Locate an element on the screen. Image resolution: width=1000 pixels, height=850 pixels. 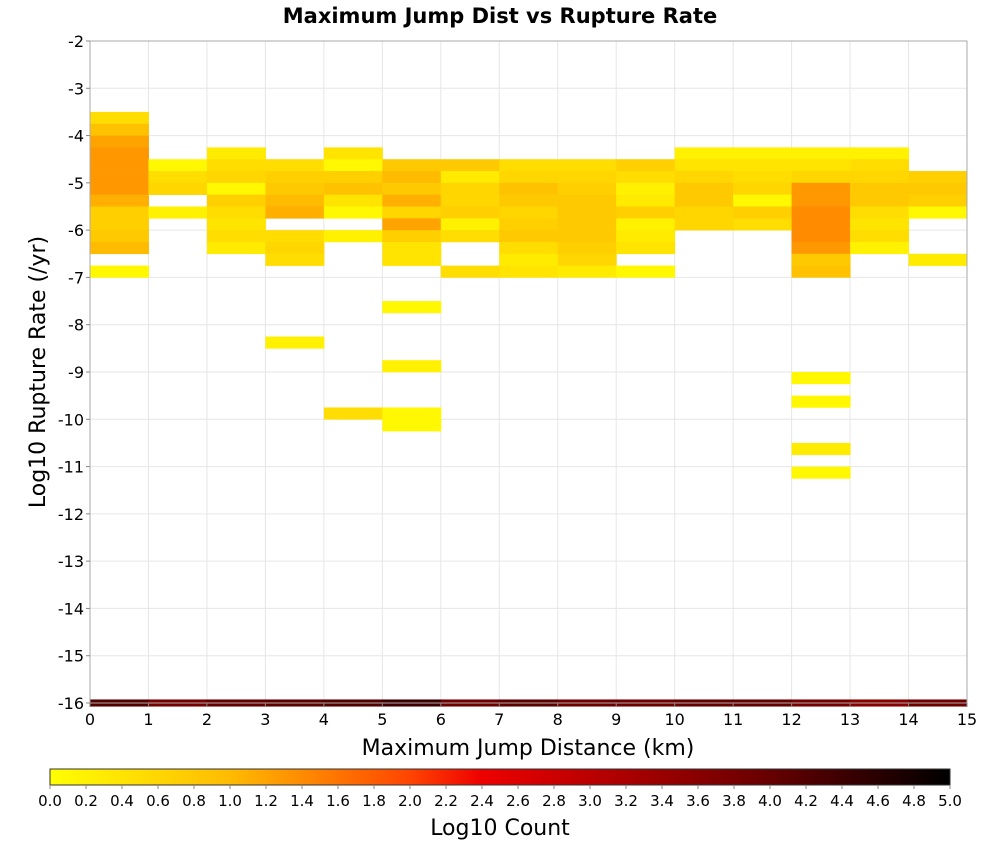
x-tick-label: 10 is located at coordinates (674, 719).